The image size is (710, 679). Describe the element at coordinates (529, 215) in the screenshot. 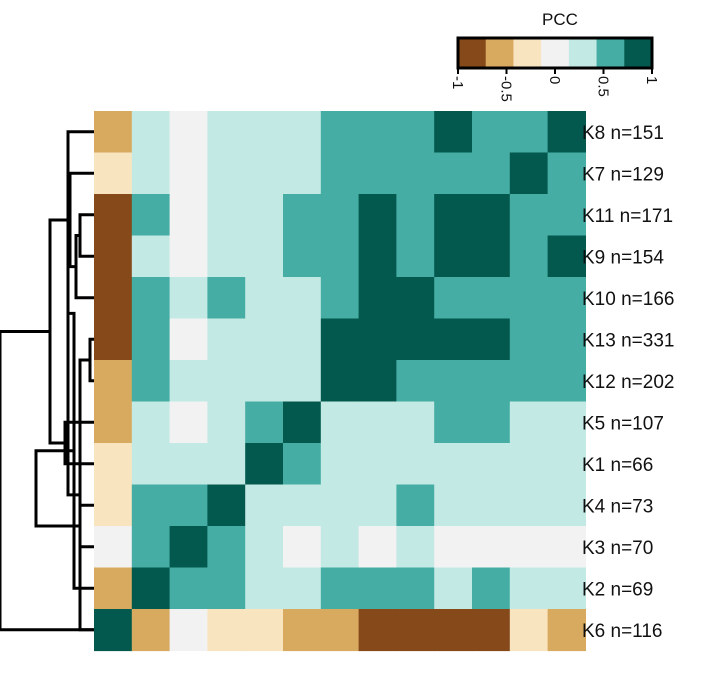

I see `heatmap-cell-K11-K7` at that location.